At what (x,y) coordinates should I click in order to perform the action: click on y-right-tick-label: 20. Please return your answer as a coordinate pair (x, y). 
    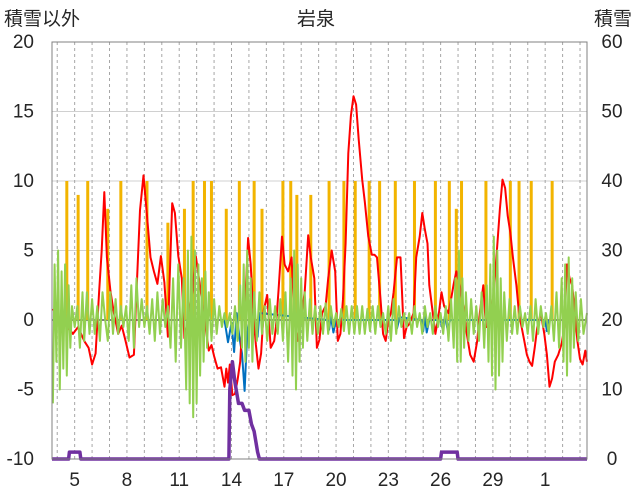
    Looking at the image, I should click on (611, 320).